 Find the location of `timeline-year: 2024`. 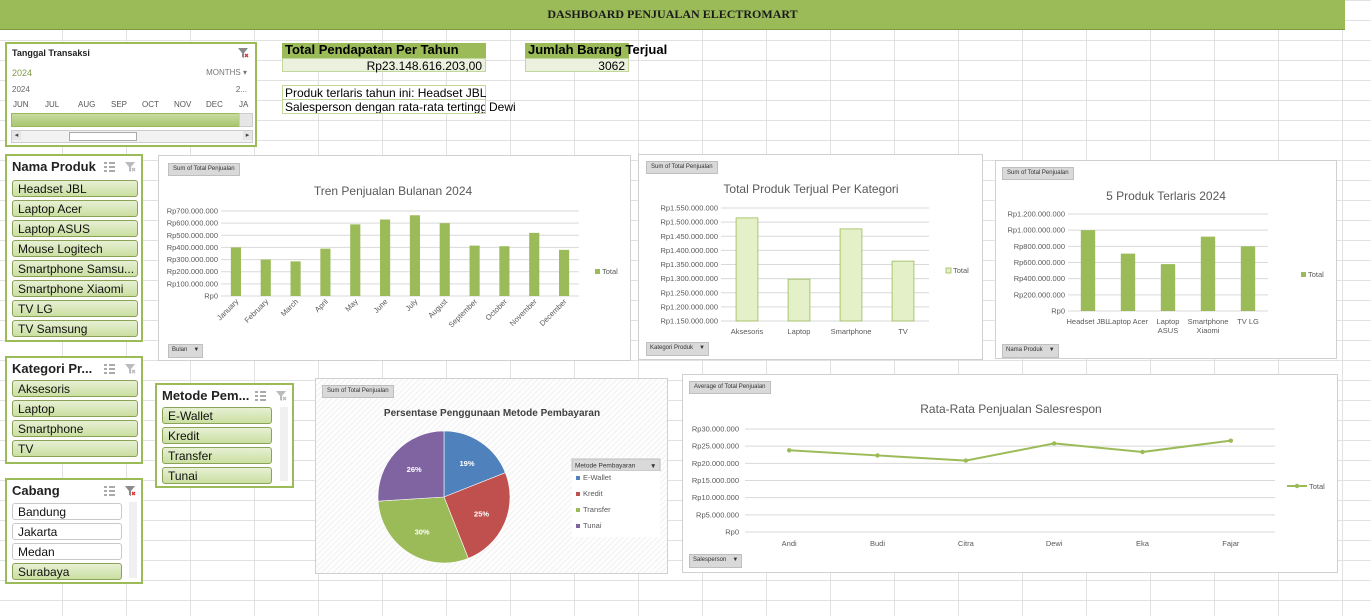

timeline-year: 2024 is located at coordinates (22, 73).